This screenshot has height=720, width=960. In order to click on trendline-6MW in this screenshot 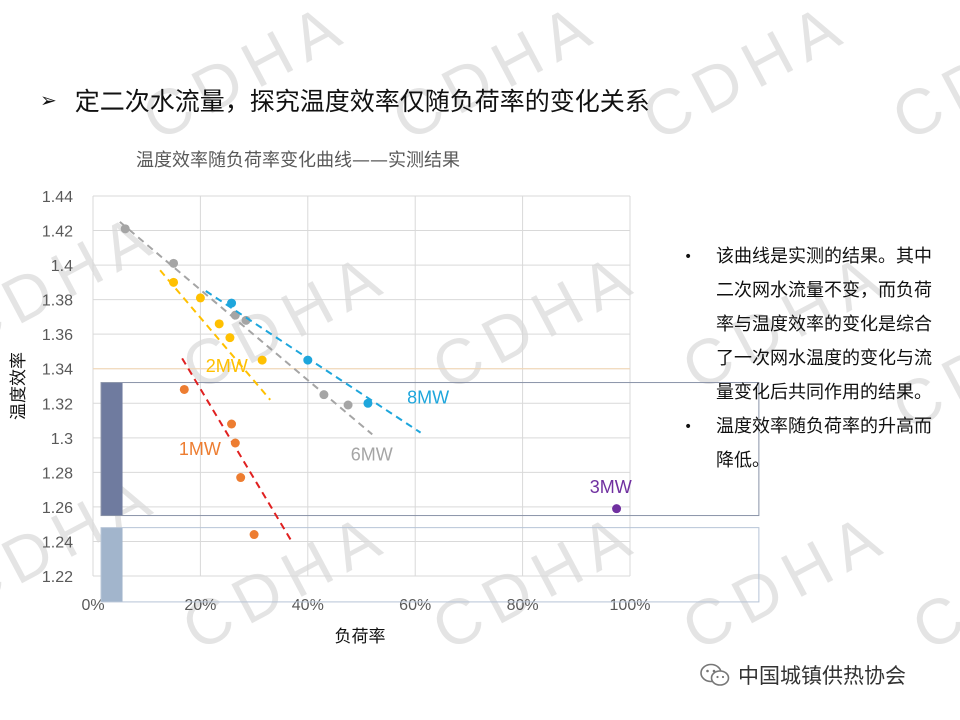, I will do `click(246, 328)`.